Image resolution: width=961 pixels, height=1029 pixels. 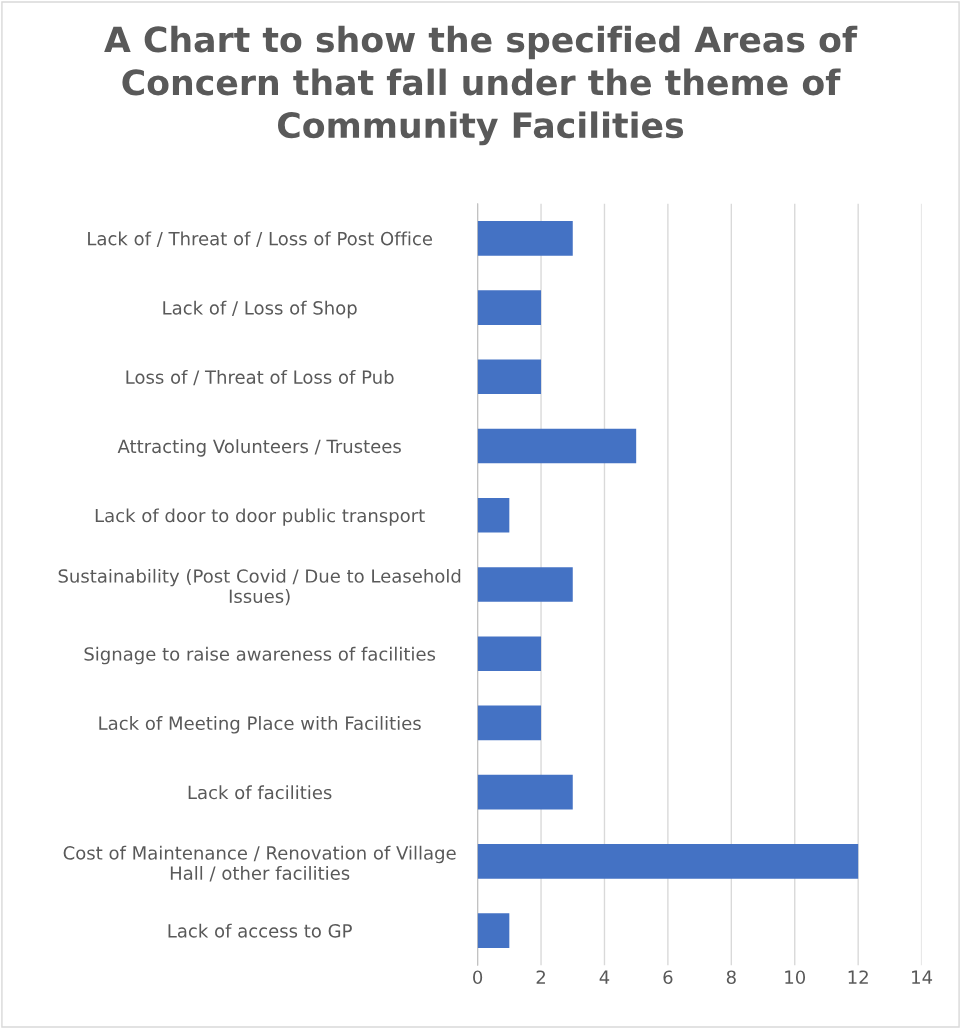 What do you see at coordinates (260, 792) in the screenshot?
I see `y-tick-label: Lack of facilities` at bounding box center [260, 792].